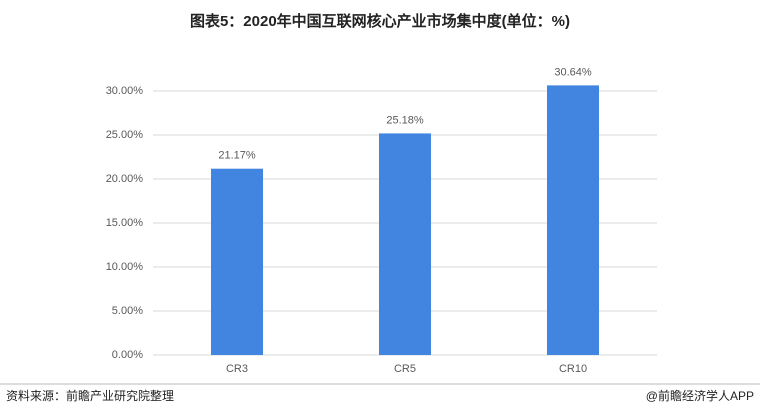 This screenshot has height=415, width=760. What do you see at coordinates (573, 72) in the screenshot?
I see `value-label: 30.64%` at bounding box center [573, 72].